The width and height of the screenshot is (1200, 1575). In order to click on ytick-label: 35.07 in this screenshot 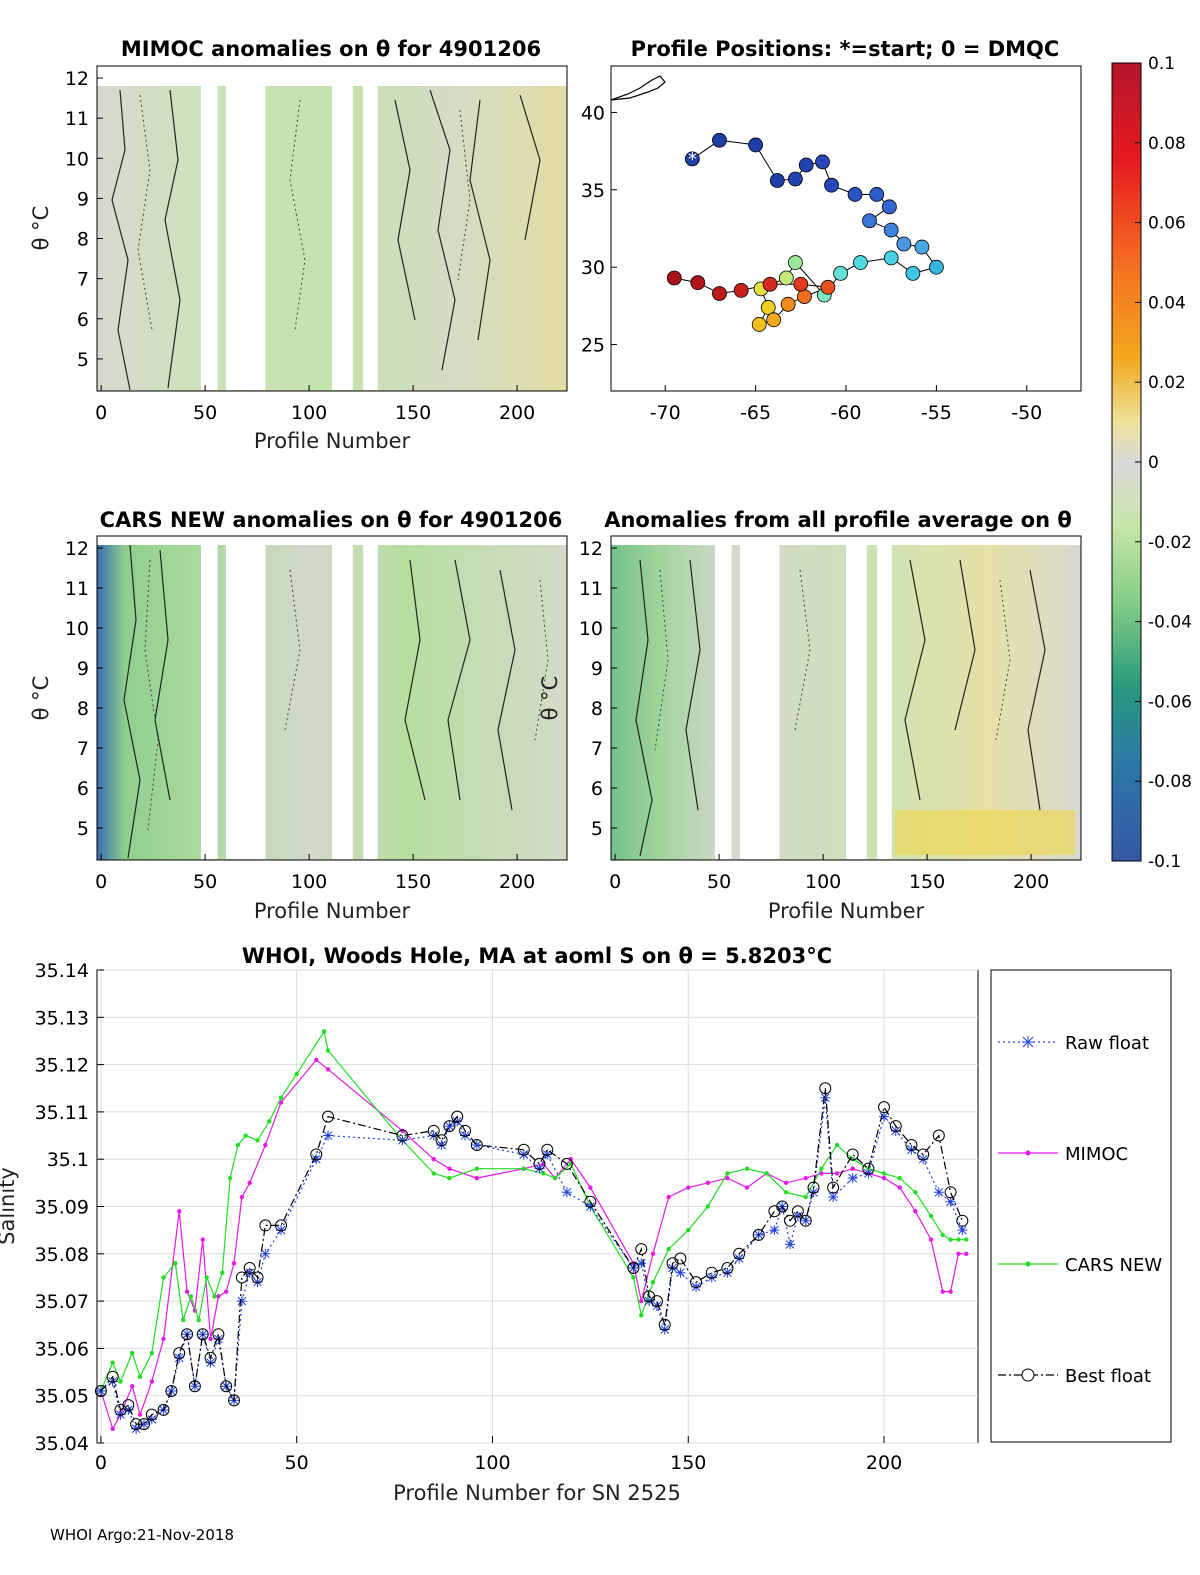, I will do `click(62, 1302)`.